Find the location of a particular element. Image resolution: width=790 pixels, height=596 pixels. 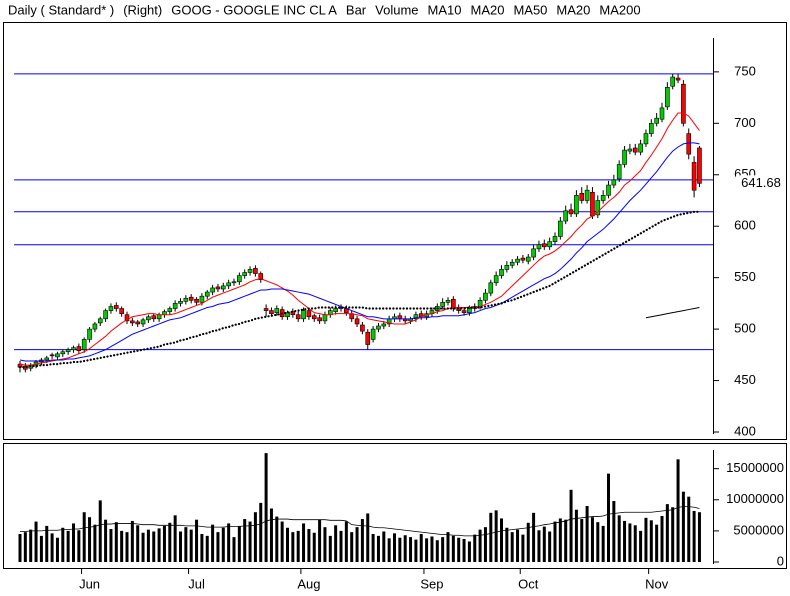

header-item: Volume is located at coordinates (396, 9).